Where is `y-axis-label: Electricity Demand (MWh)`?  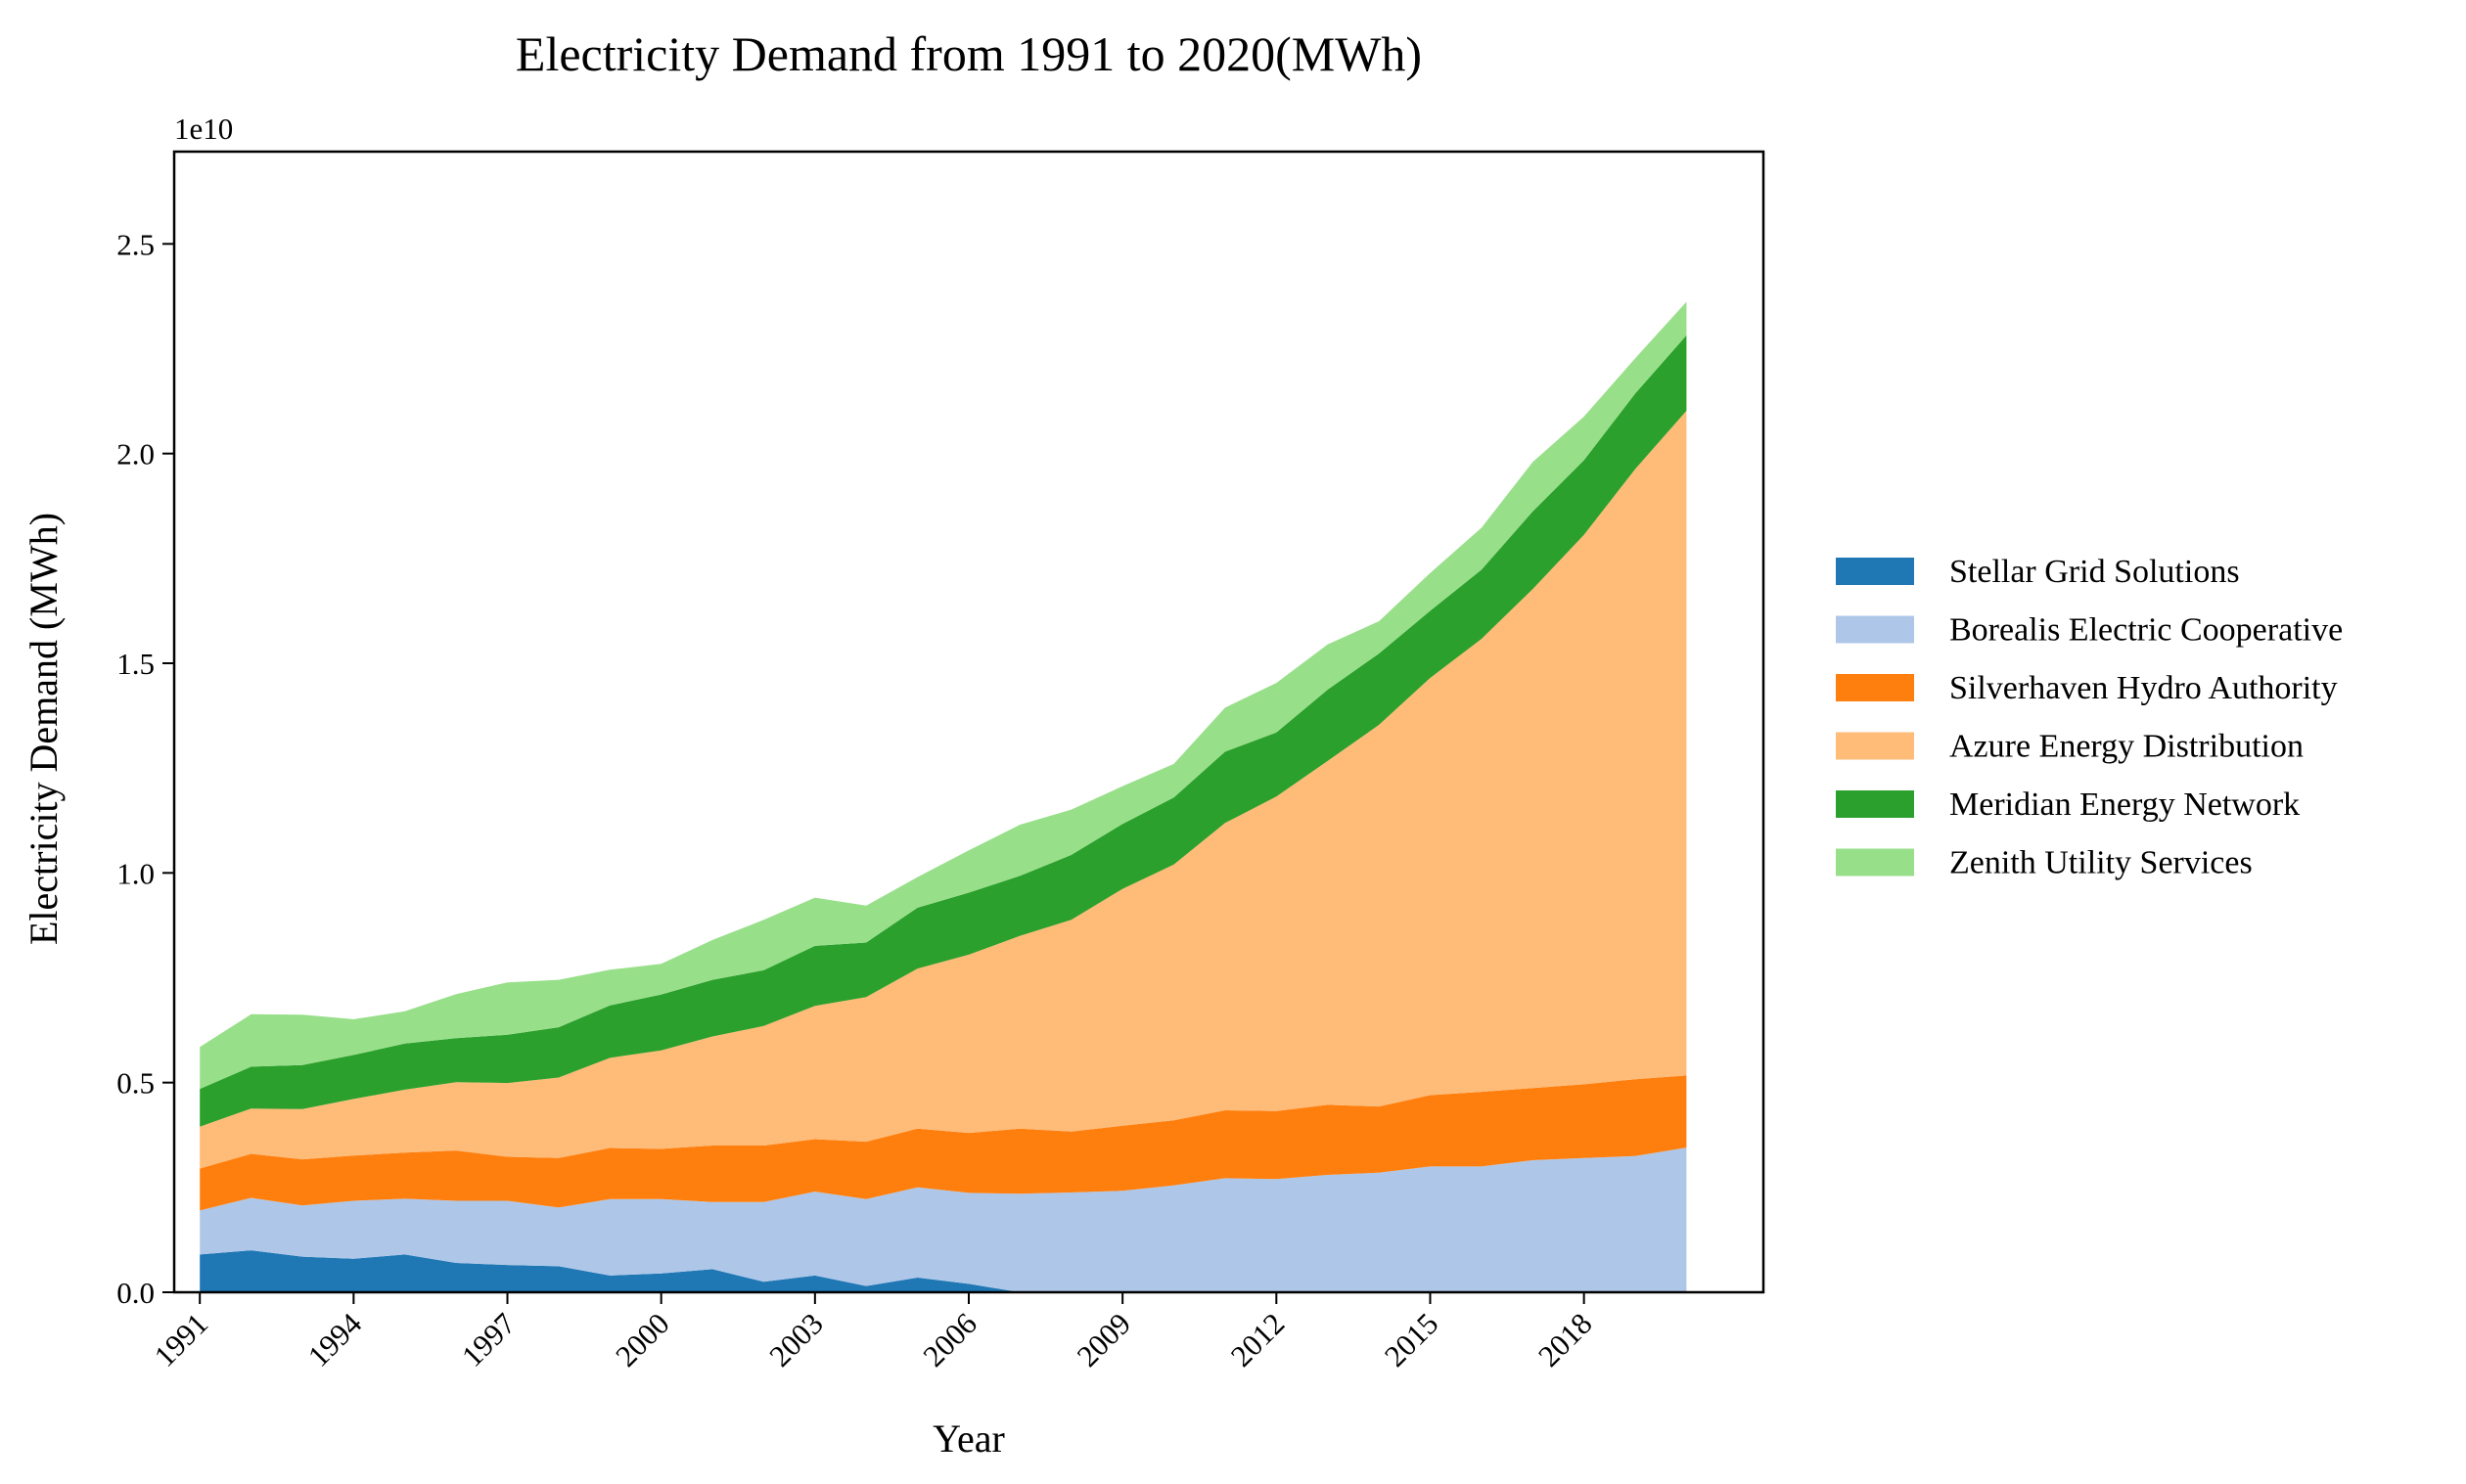 y-axis-label: Electricity Demand (MWh) is located at coordinates (44, 729).